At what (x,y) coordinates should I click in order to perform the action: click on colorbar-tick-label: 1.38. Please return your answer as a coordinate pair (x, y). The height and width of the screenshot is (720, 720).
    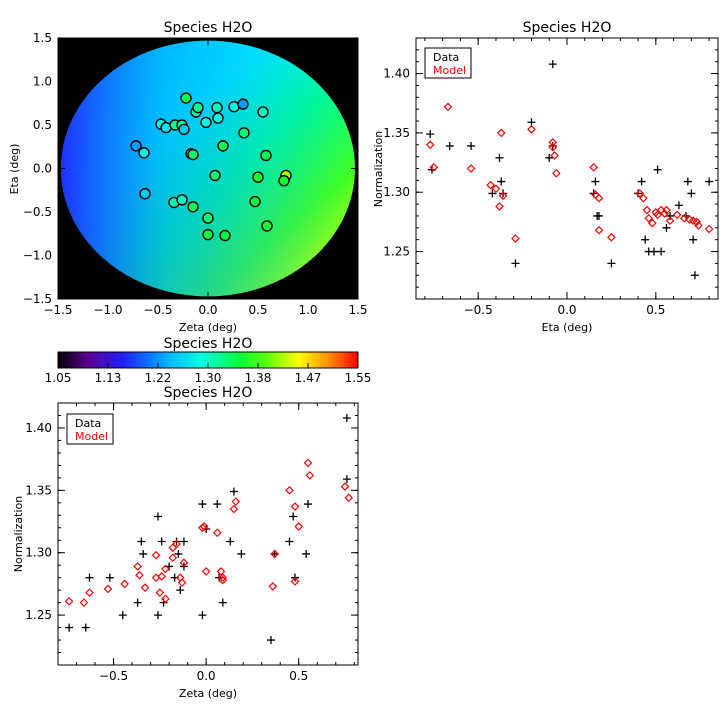
    Looking at the image, I should click on (258, 378).